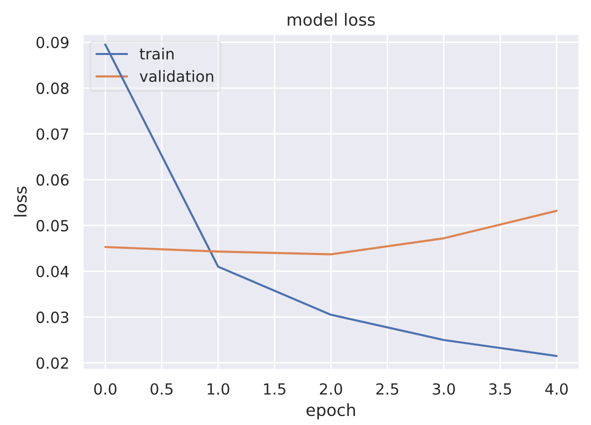 Image resolution: width=591 pixels, height=425 pixels. I want to click on x-tick-label: 4.0, so click(556, 389).